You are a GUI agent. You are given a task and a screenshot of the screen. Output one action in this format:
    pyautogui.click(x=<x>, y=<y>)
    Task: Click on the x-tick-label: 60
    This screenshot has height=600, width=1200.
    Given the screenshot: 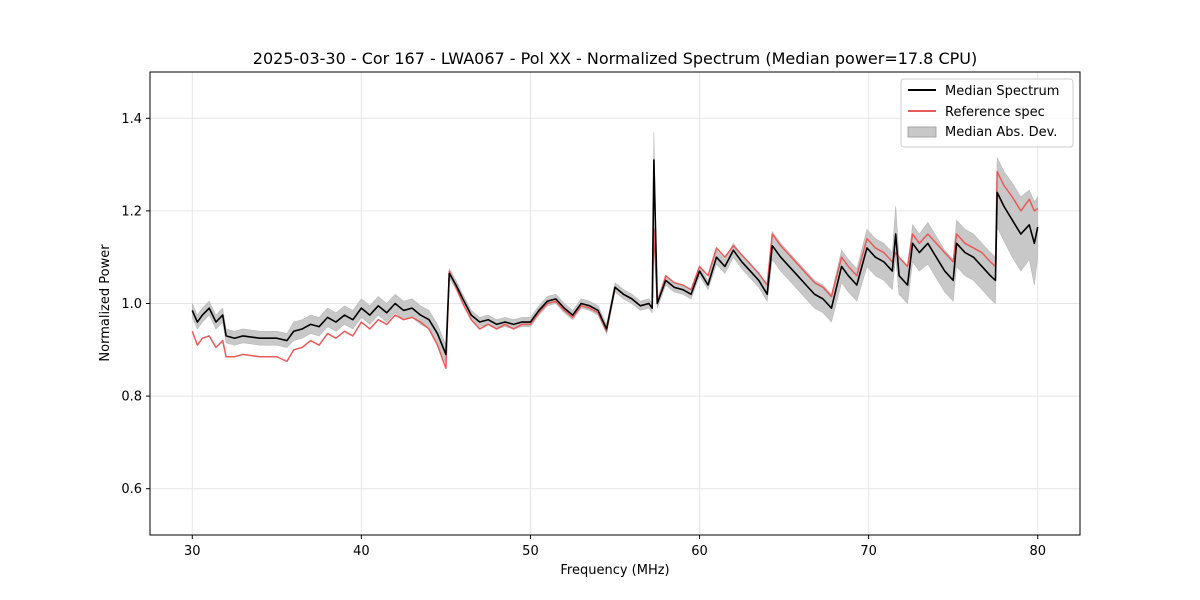 What is the action you would take?
    pyautogui.click(x=699, y=551)
    